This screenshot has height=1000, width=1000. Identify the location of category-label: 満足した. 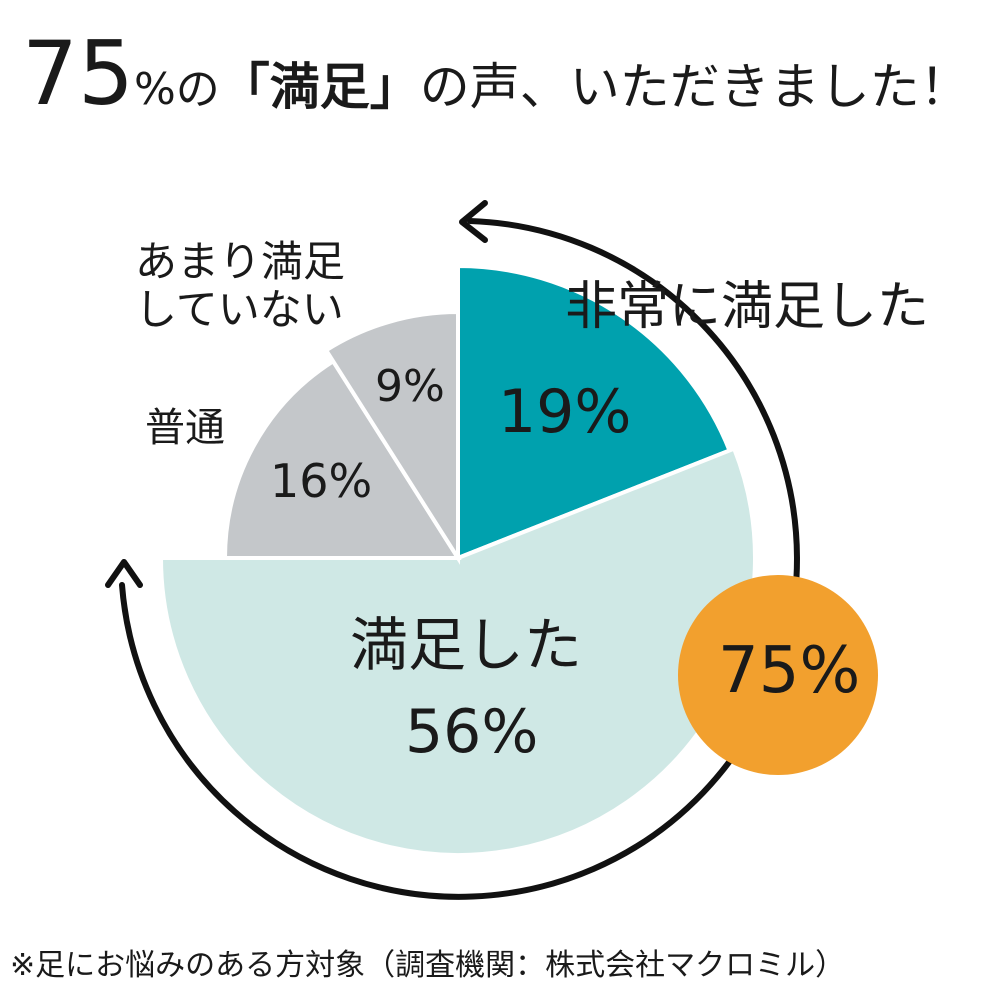
(466, 645).